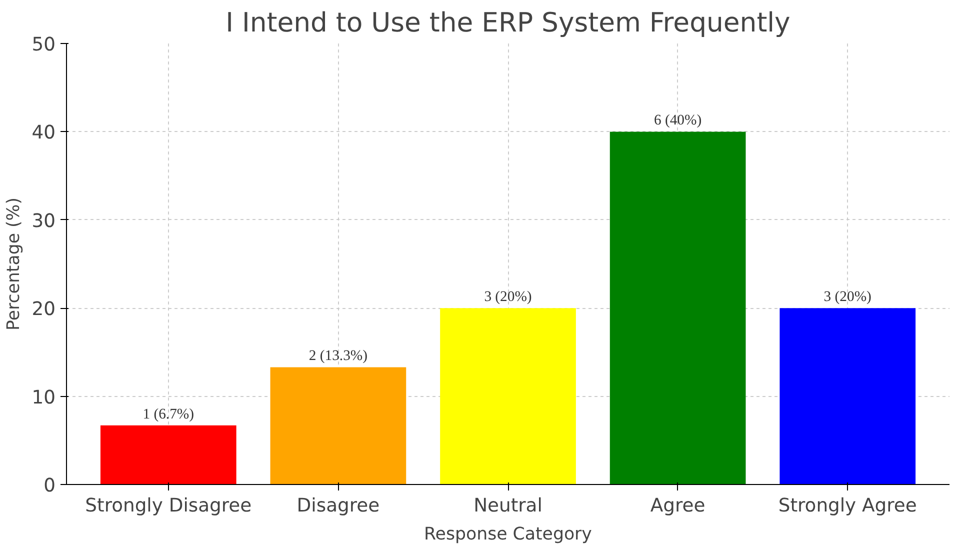 The width and height of the screenshot is (954, 547). What do you see at coordinates (168, 506) in the screenshot?
I see `x-tick-label: Strongly Disagree` at bounding box center [168, 506].